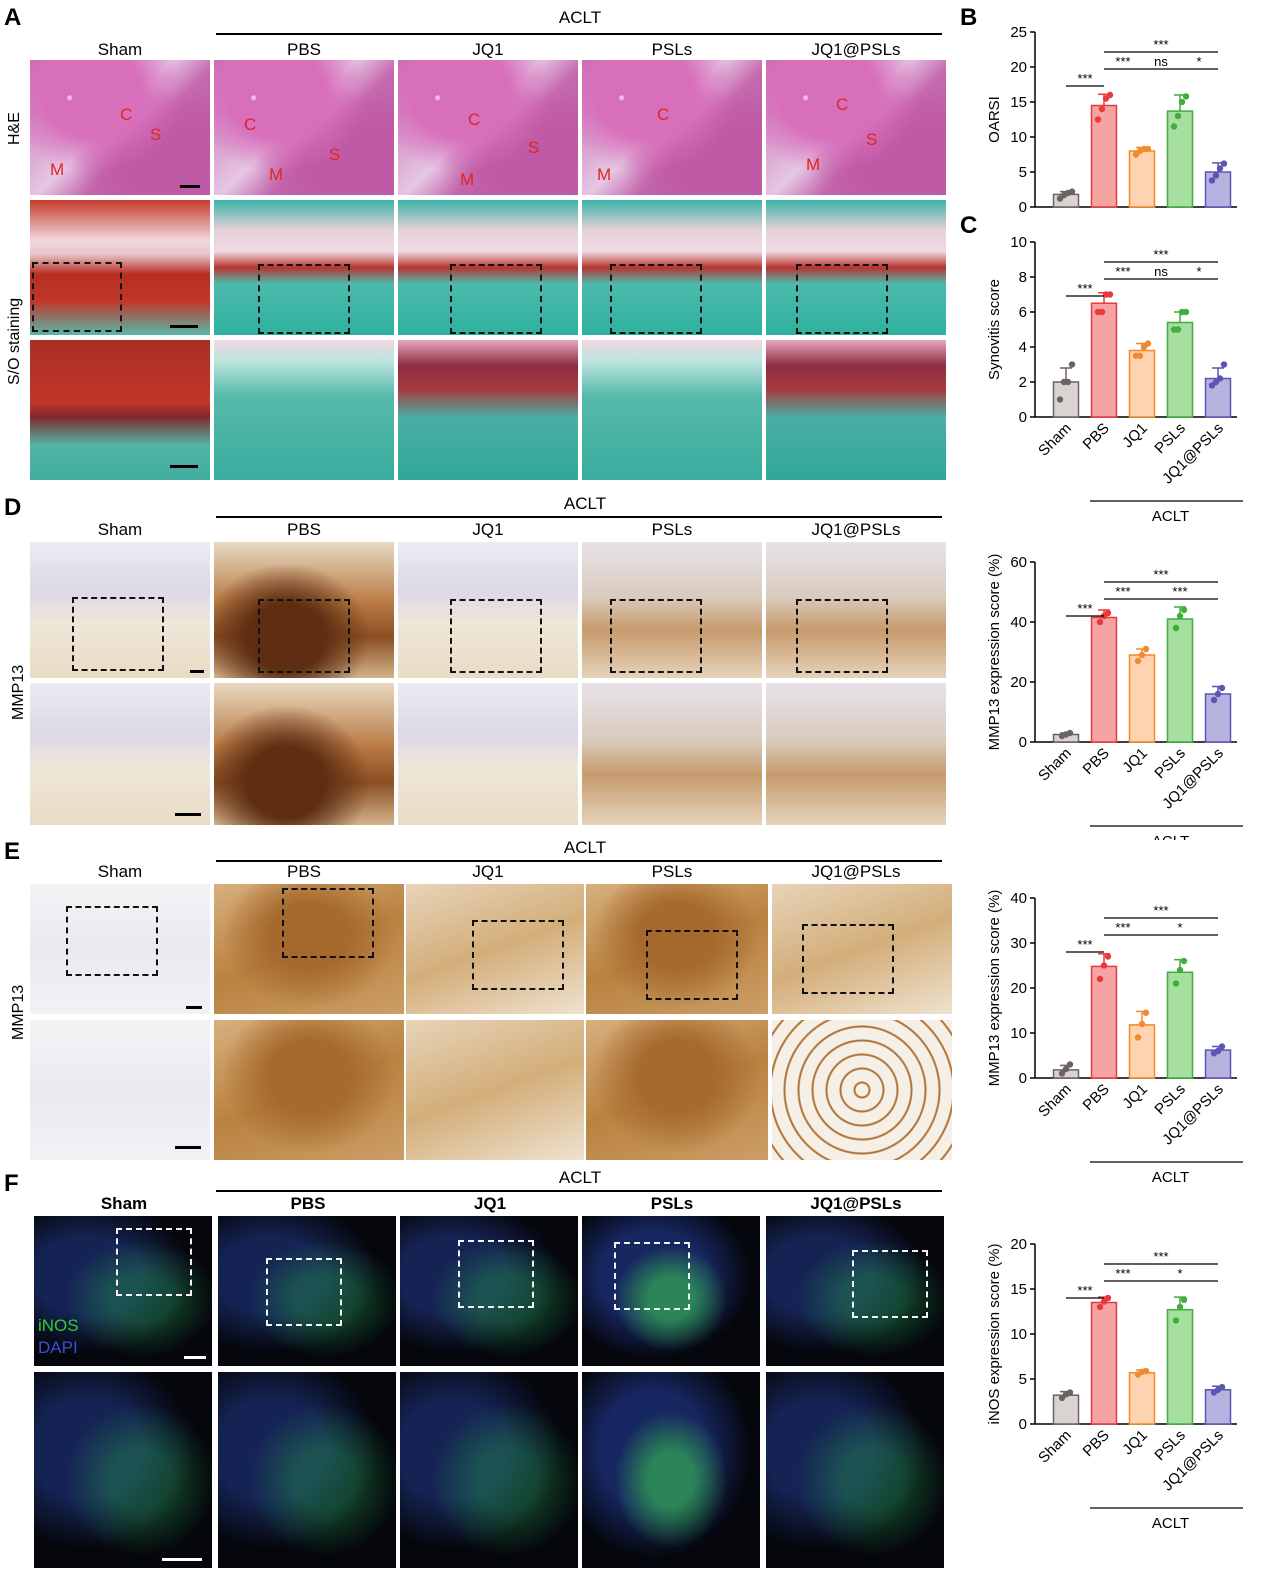 The height and width of the screenshot is (1577, 1268). Describe the element at coordinates (309, 1090) in the screenshot. I see `ihc-zoom-pbs-e` at that location.